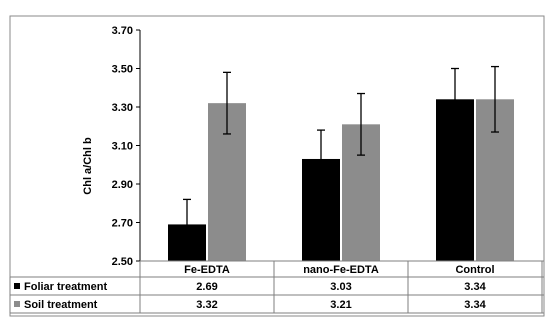 The image size is (549, 325). What do you see at coordinates (65, 287) in the screenshot?
I see `legend-label: Foliar treatment` at bounding box center [65, 287].